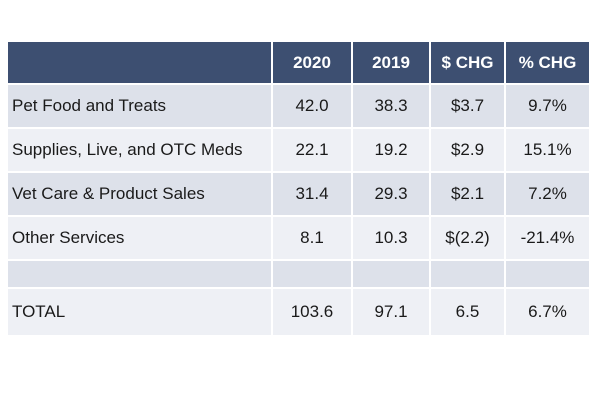 This screenshot has width=600, height=400. Describe the element at coordinates (467, 311) in the screenshot. I see `cell-dollar-change: 6.5` at that location.